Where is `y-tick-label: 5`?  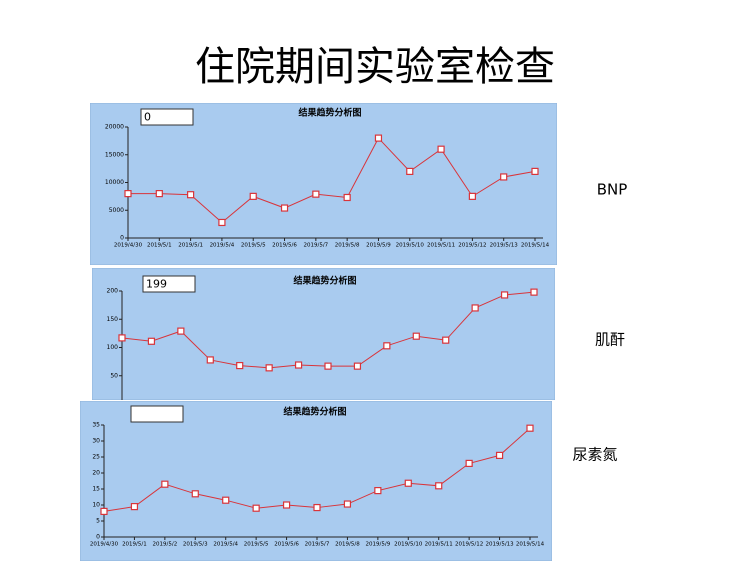
y-tick-label: 5 is located at coordinates (98, 521).